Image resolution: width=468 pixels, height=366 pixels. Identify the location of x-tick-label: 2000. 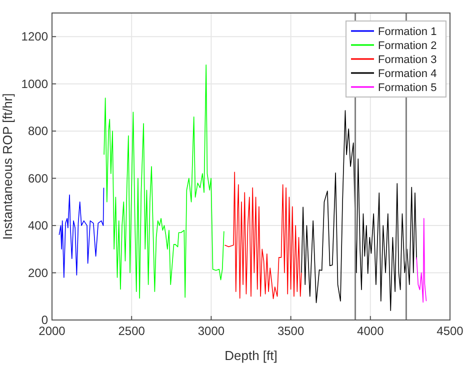
(52, 331).